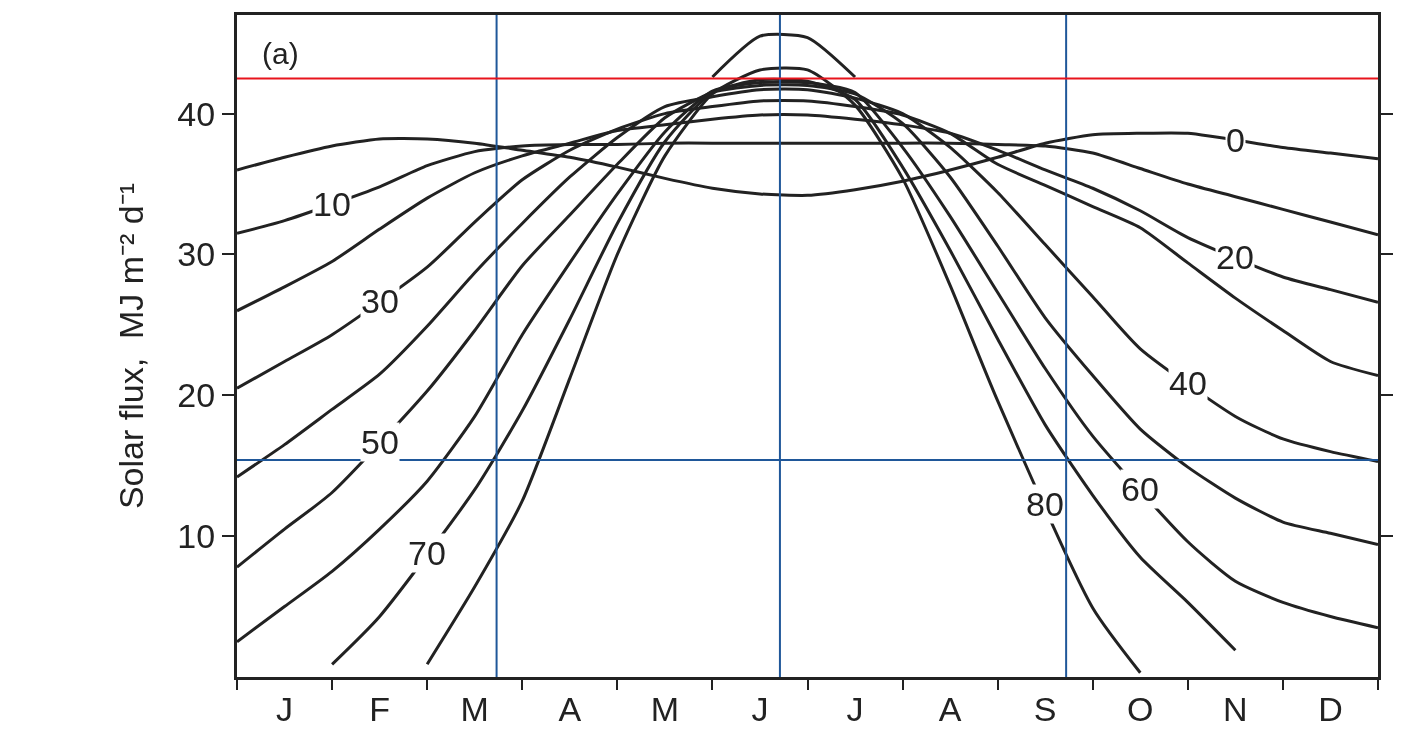 The width and height of the screenshot is (1405, 740). What do you see at coordinates (280, 53) in the screenshot?
I see `annotation: (a)` at bounding box center [280, 53].